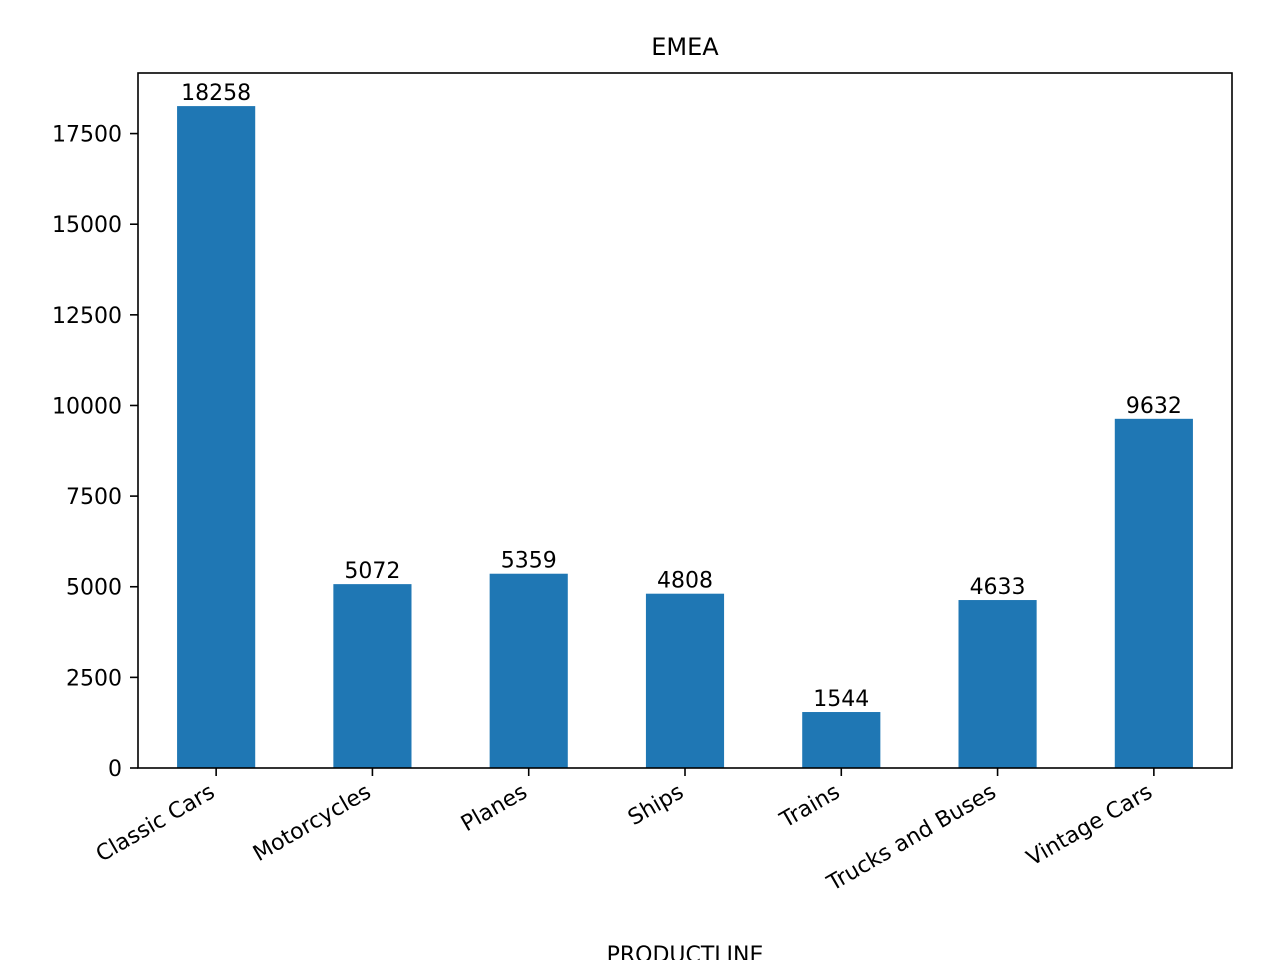 This screenshot has width=1280, height=960. What do you see at coordinates (94, 588) in the screenshot?
I see `y-tick-label: 5000` at bounding box center [94, 588].